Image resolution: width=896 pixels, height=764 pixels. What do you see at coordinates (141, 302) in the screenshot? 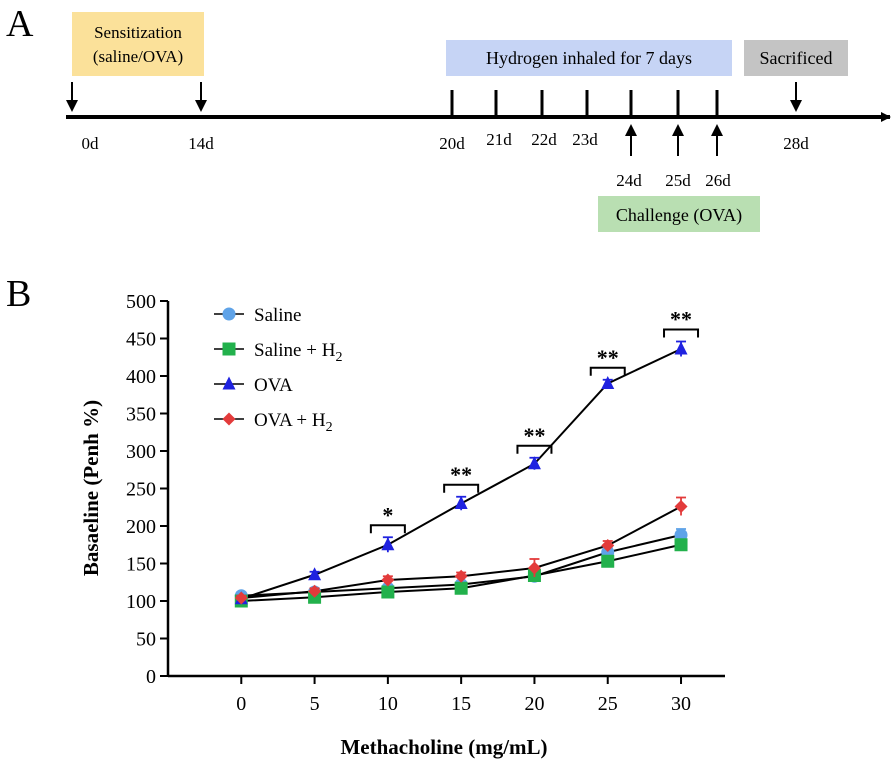
I see `y-tick-label: 500` at bounding box center [141, 302].